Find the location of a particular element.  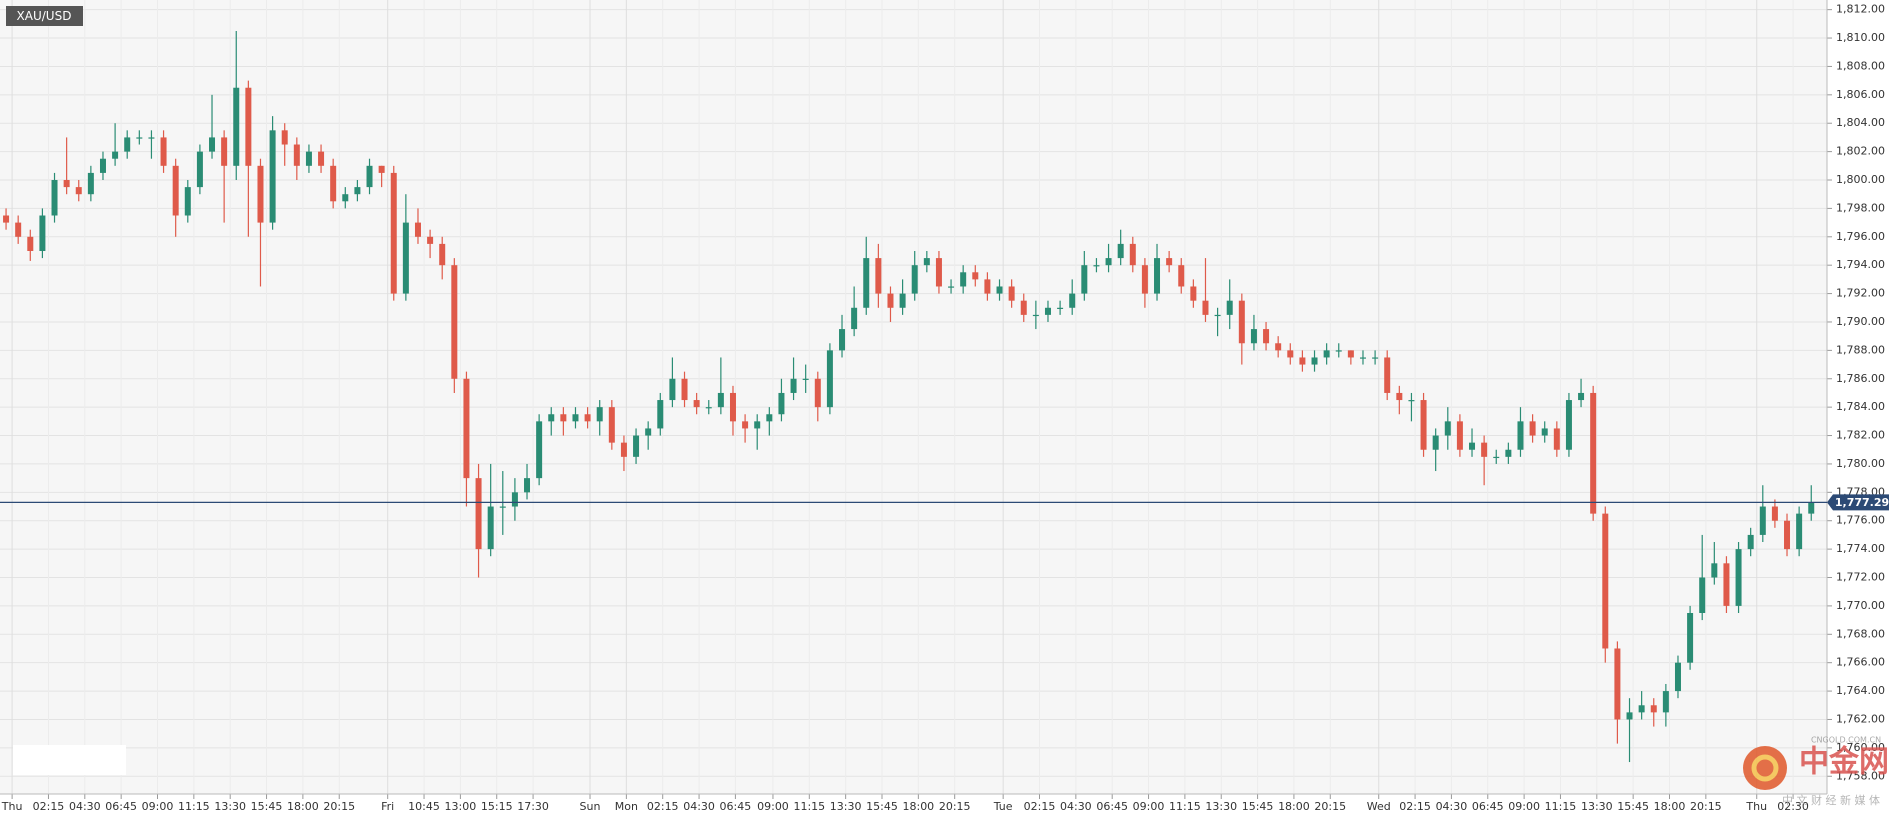

watermark-domain: CNGOLD.COM.CN is located at coordinates (1846, 740).